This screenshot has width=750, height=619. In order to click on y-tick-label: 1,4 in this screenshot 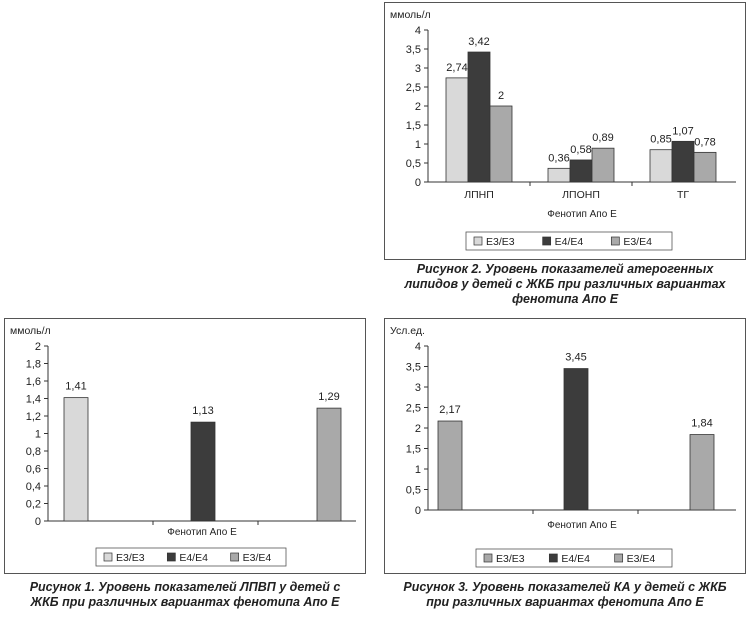, I will do `click(33, 400)`.